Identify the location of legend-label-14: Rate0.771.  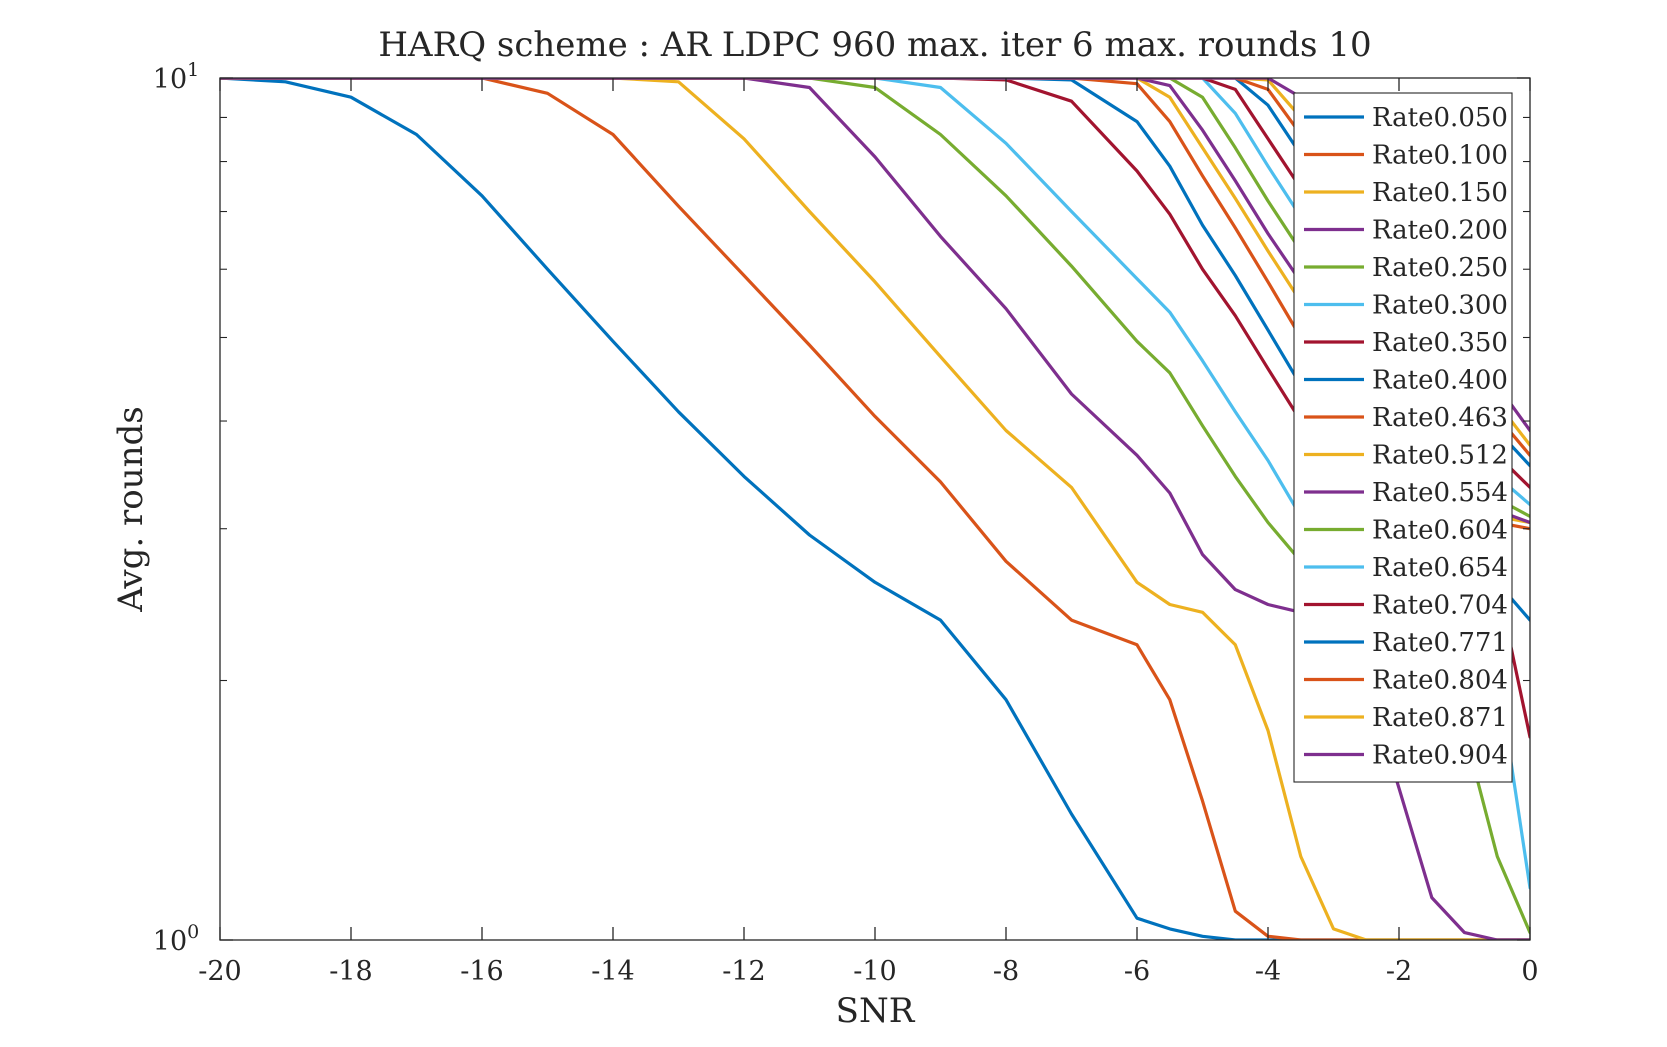
(1440, 643).